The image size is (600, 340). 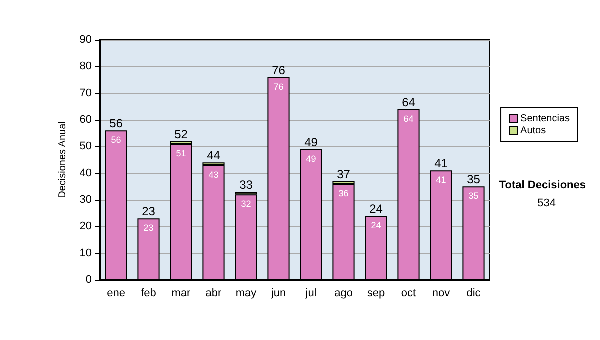 I want to click on total-label: 44, so click(x=214, y=155).